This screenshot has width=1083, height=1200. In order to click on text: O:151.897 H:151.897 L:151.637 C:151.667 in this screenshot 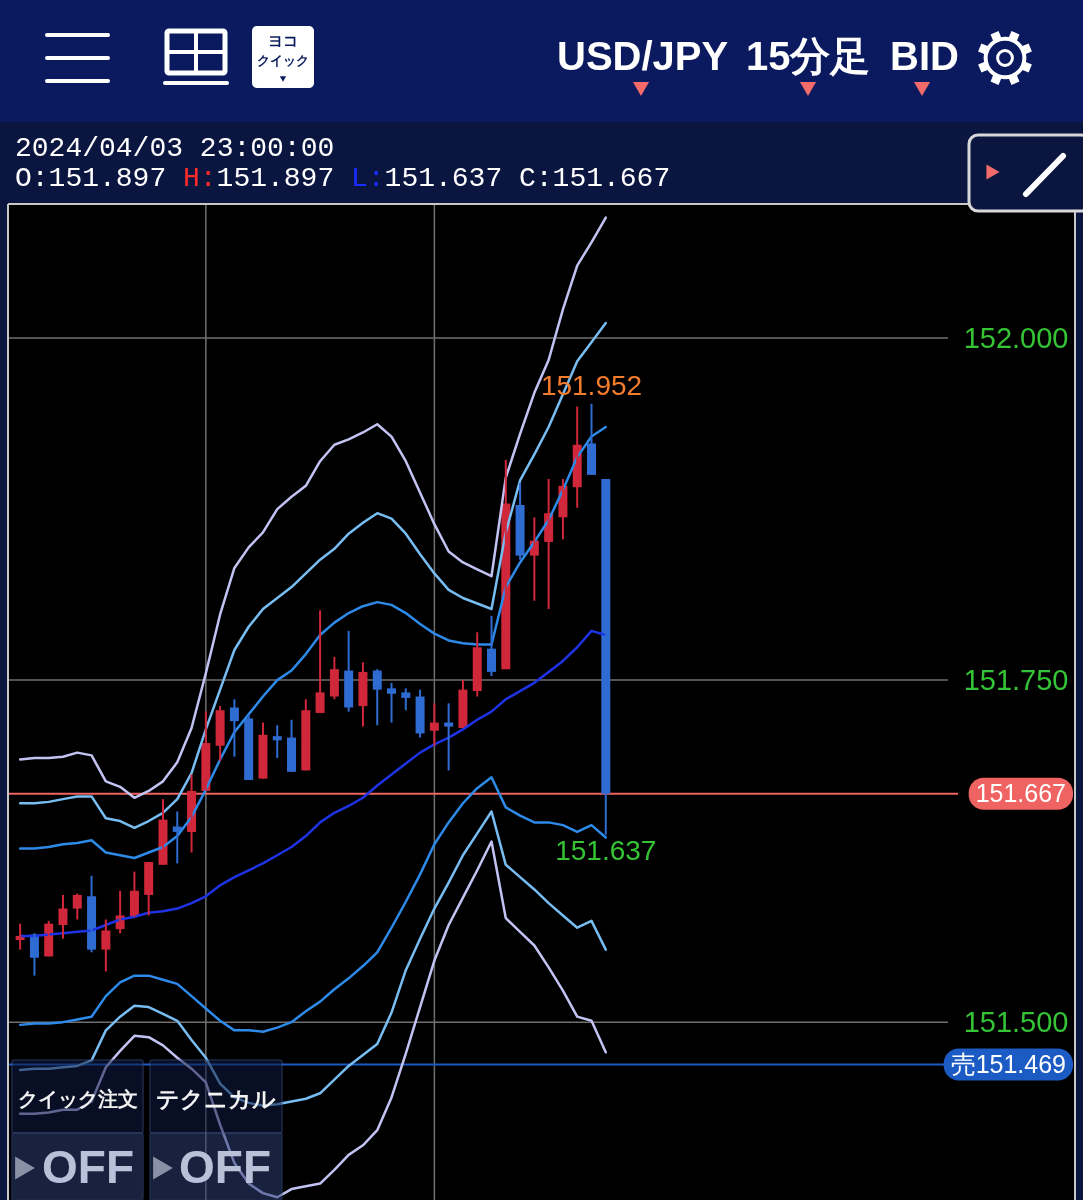, I will do `click(343, 178)`.